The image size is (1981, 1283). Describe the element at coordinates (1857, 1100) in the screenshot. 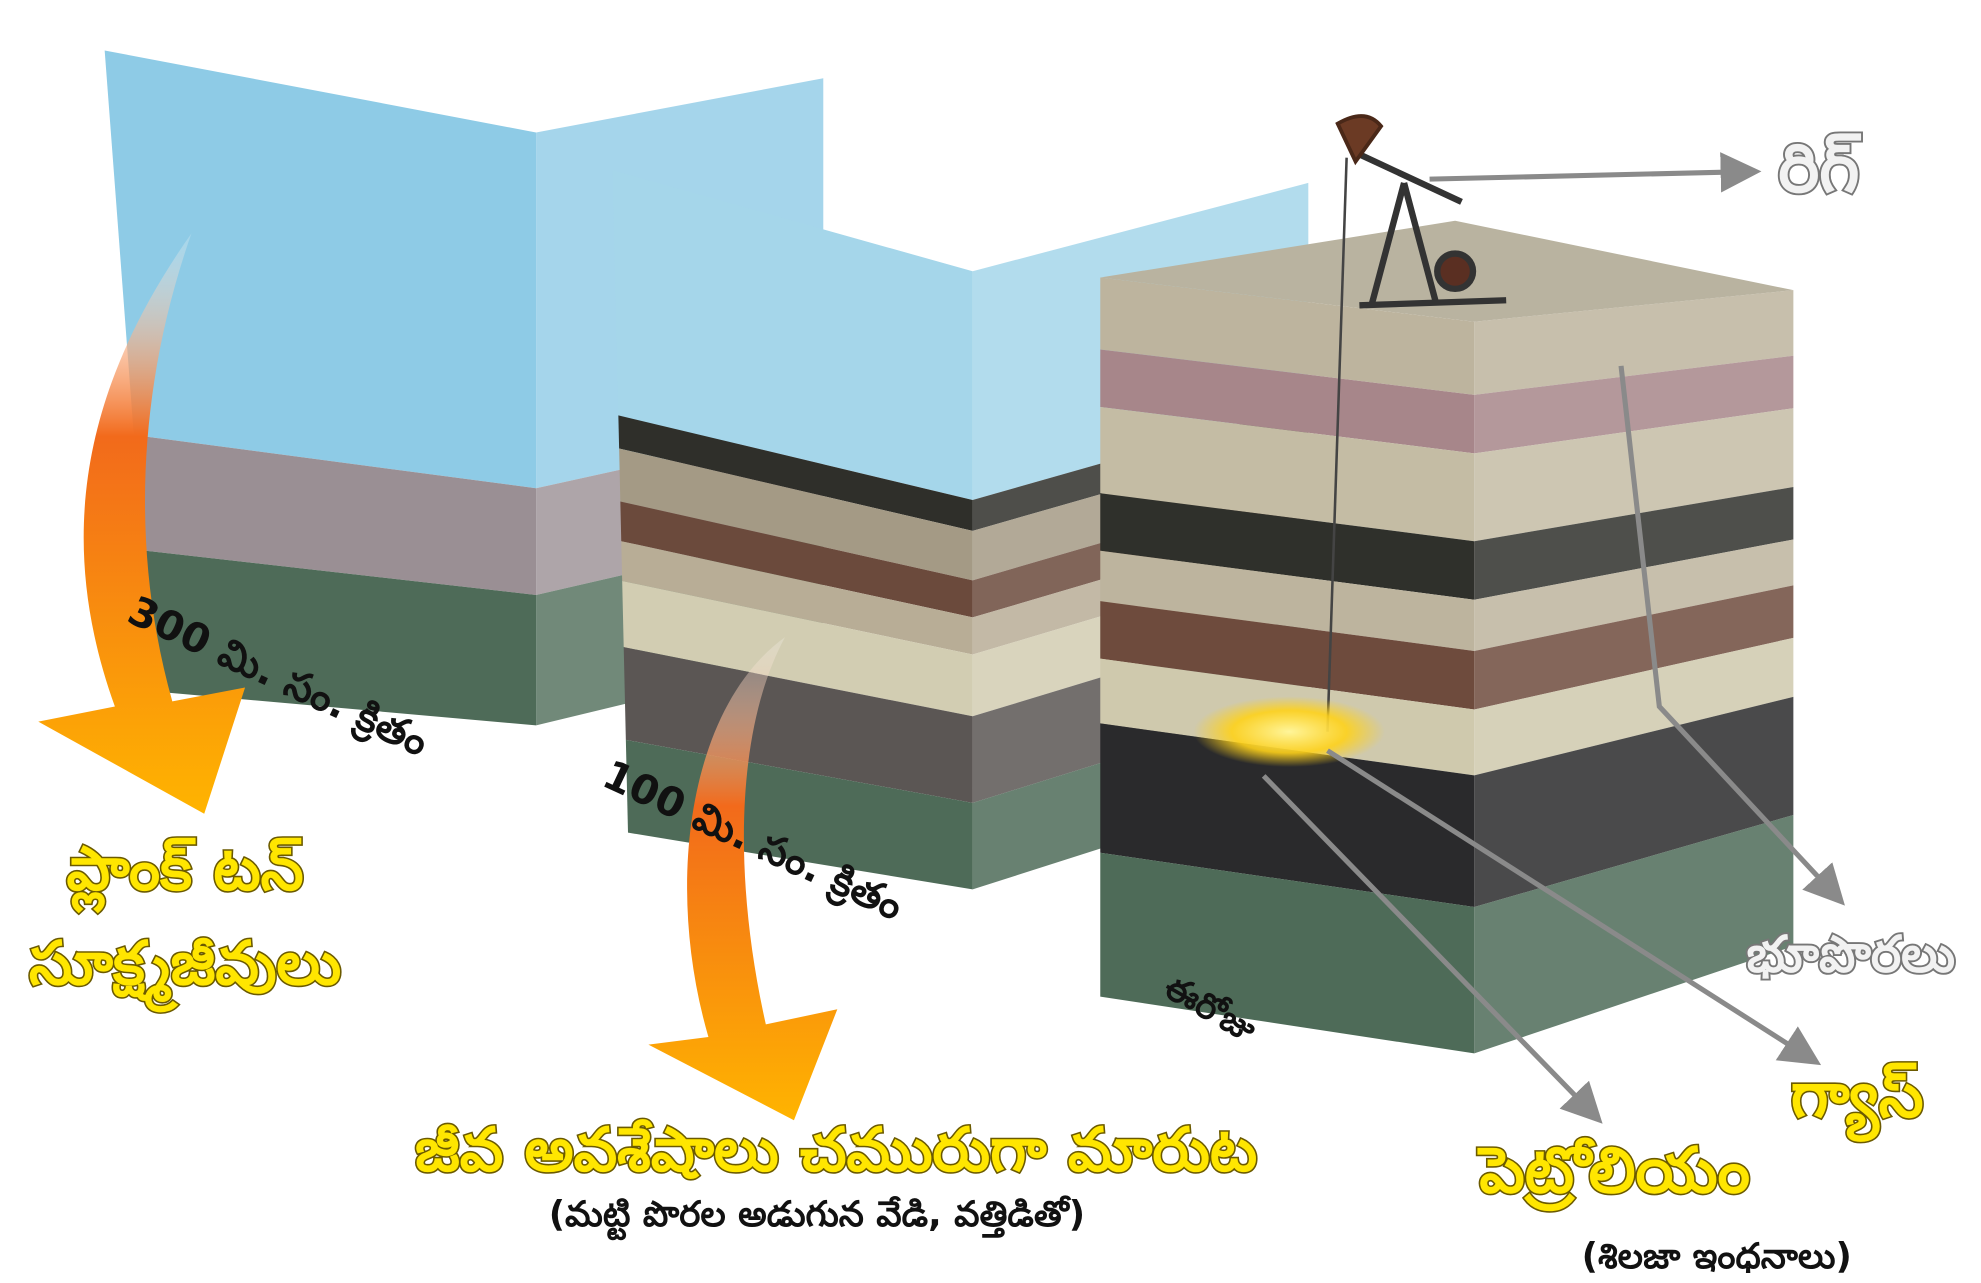

I see `gas-label: గ్యాస్` at that location.